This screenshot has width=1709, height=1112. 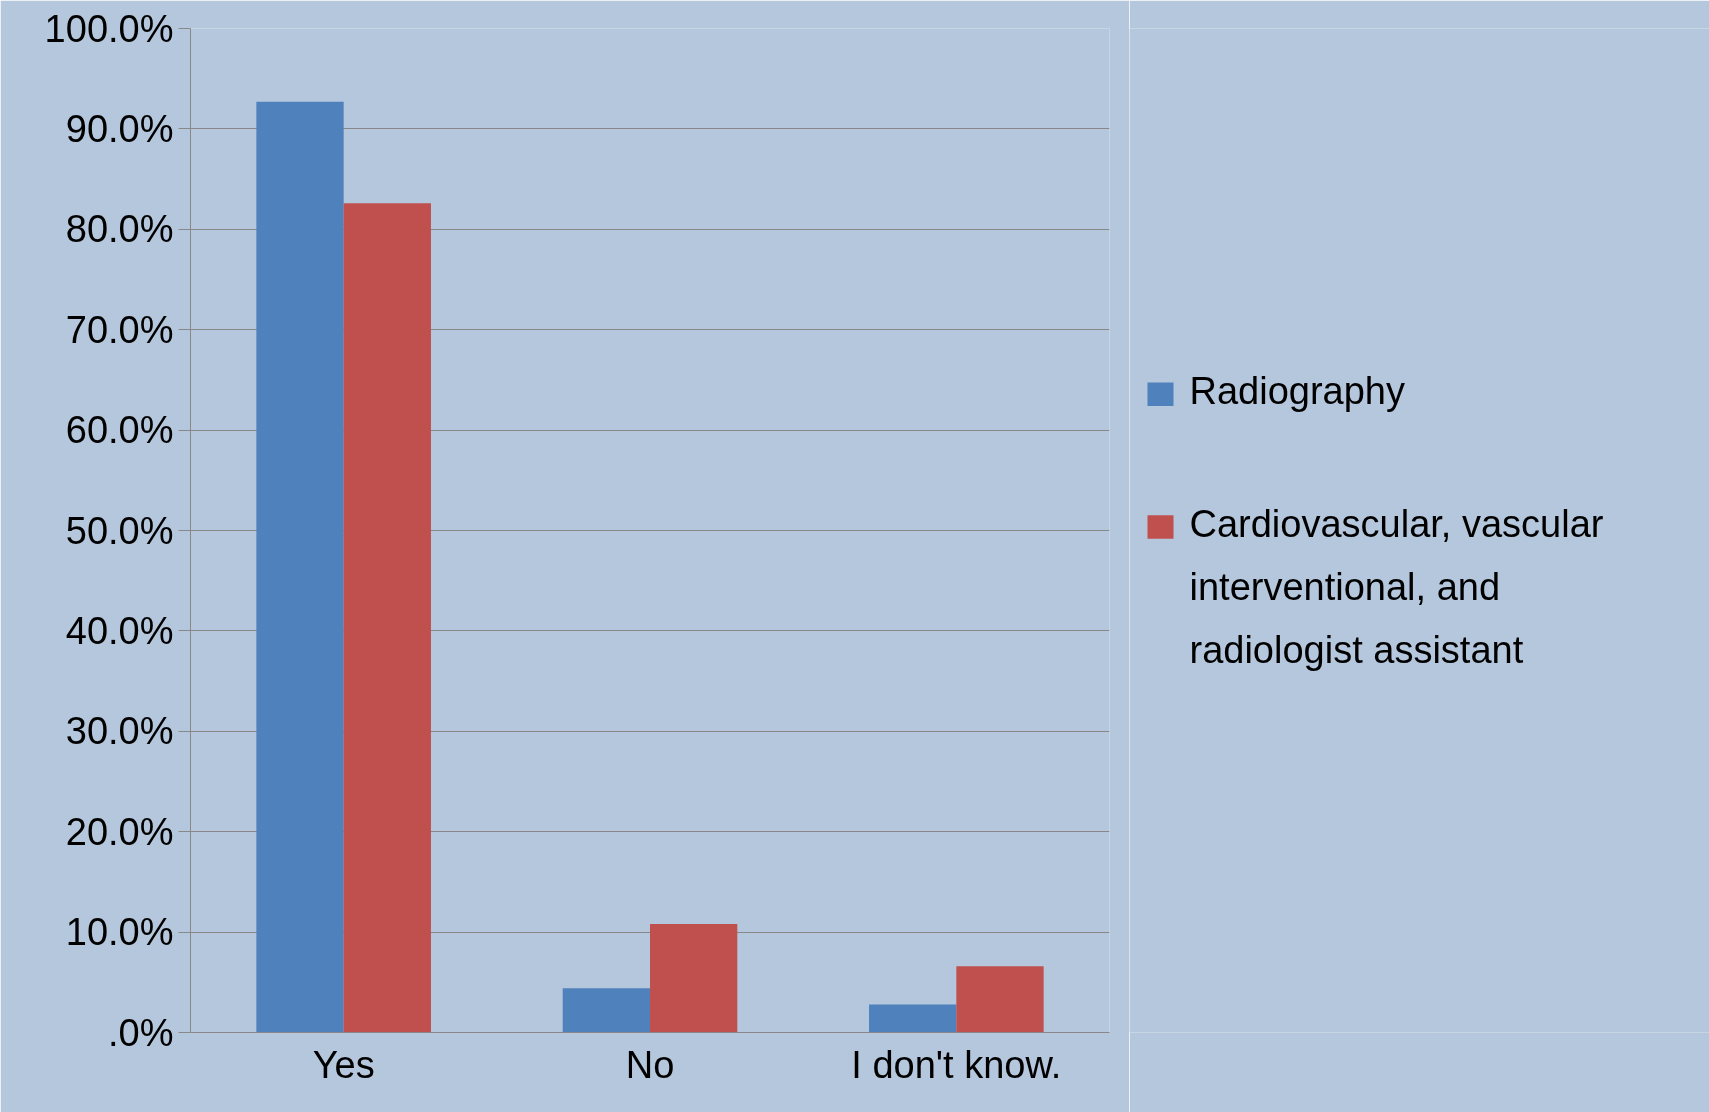 I want to click on y-tick-label: 60.0%, so click(x=119, y=430).